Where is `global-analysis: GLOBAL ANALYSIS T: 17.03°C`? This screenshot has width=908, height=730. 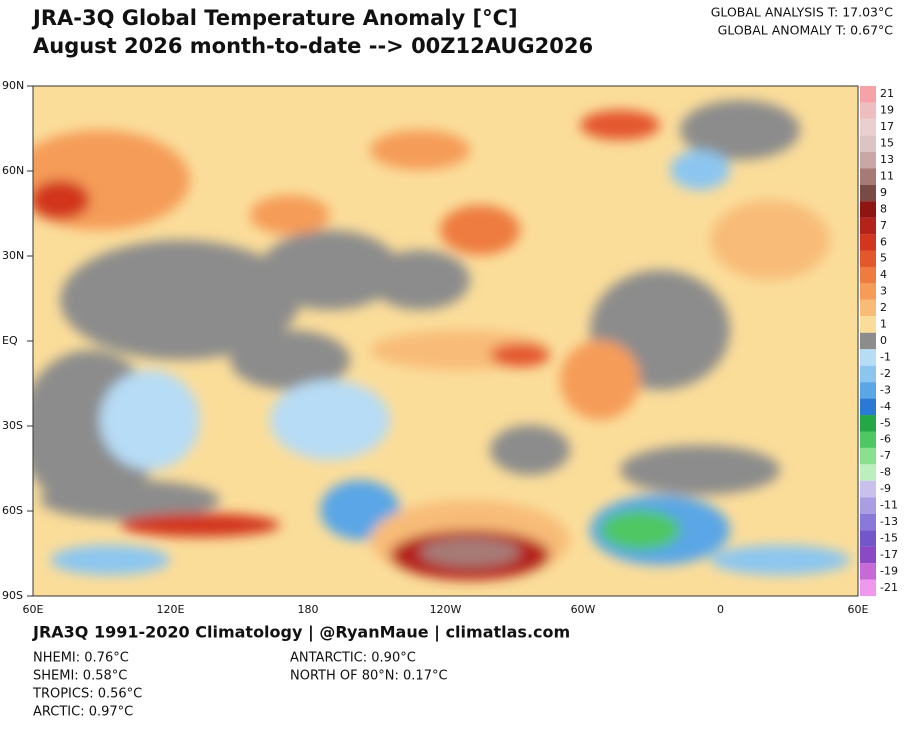 global-analysis: GLOBAL ANALYSIS T: 17.03°C is located at coordinates (802, 12).